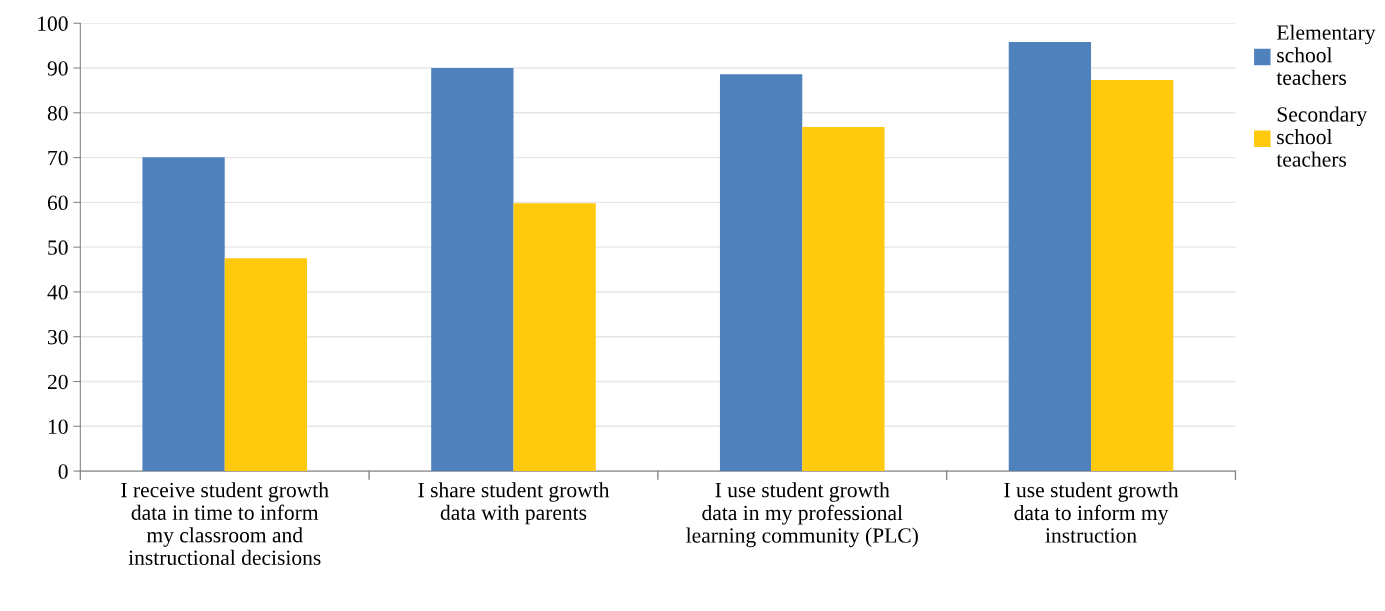  What do you see at coordinates (58, 337) in the screenshot?
I see `y-tick-label: 30` at bounding box center [58, 337].